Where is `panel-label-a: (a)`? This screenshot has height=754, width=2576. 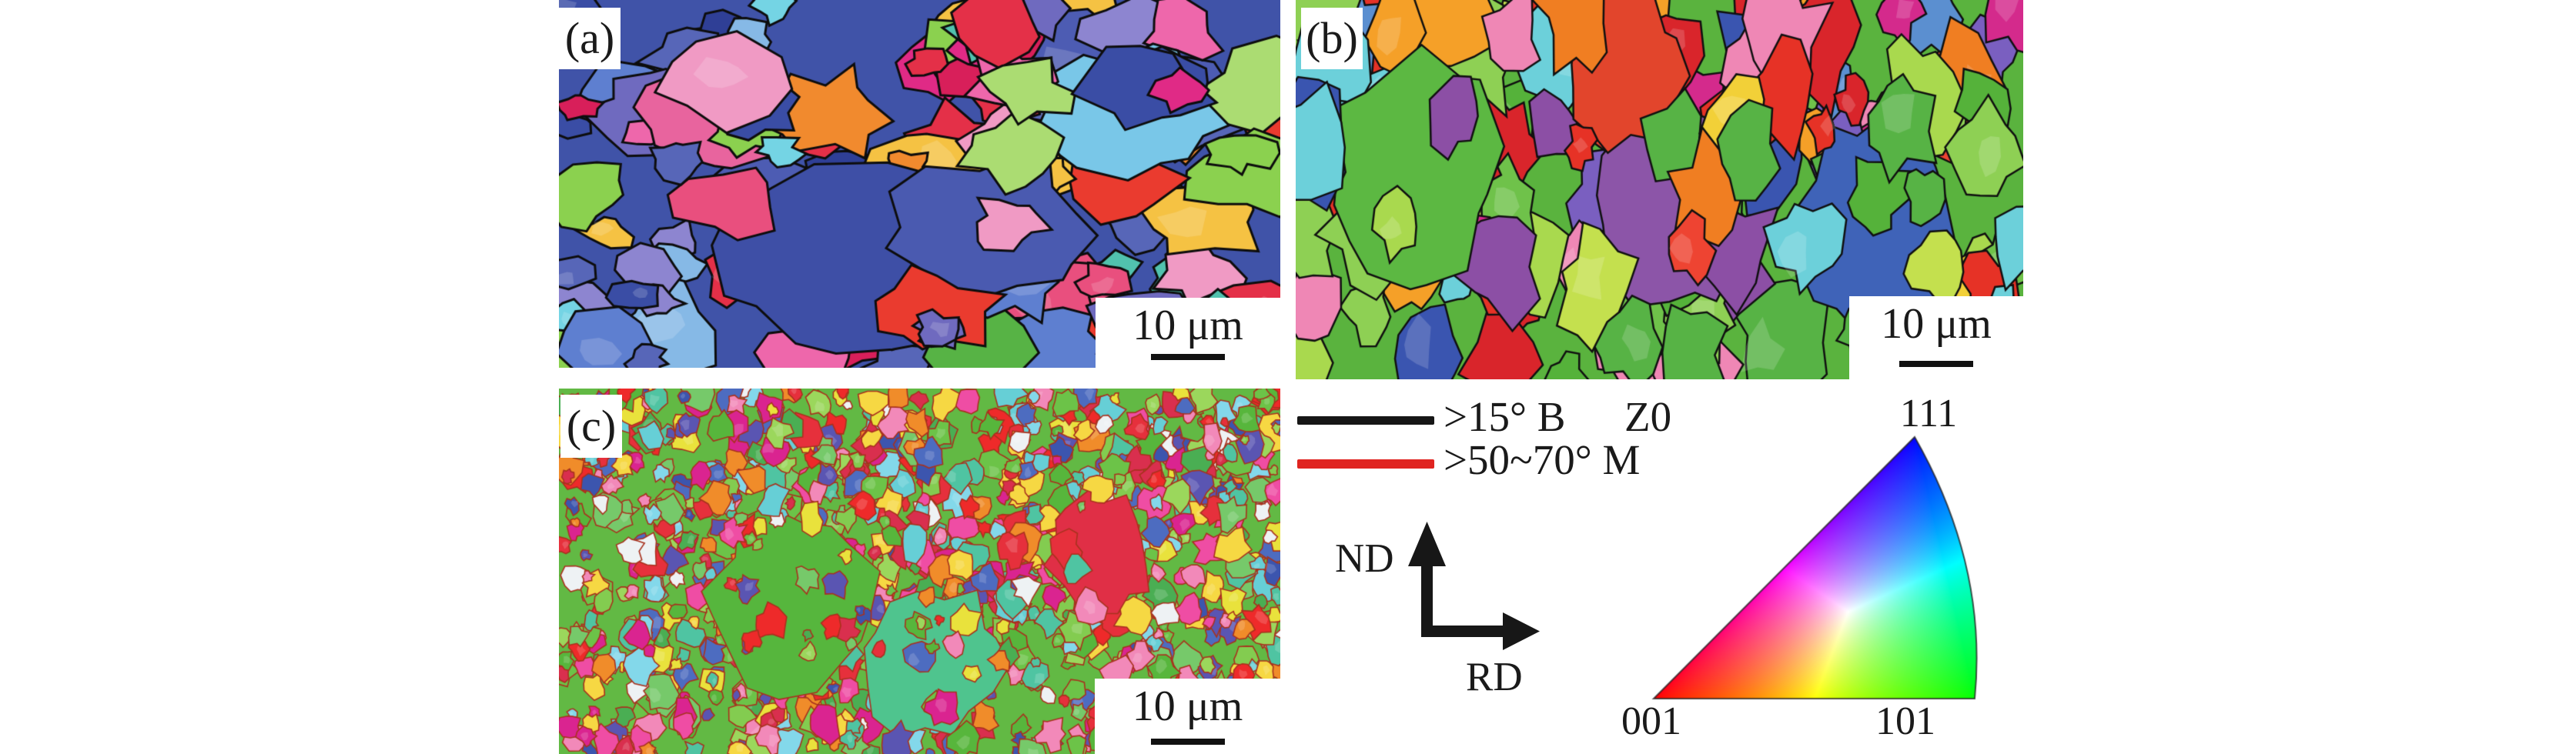
panel-label-a: (a) is located at coordinates (590, 38).